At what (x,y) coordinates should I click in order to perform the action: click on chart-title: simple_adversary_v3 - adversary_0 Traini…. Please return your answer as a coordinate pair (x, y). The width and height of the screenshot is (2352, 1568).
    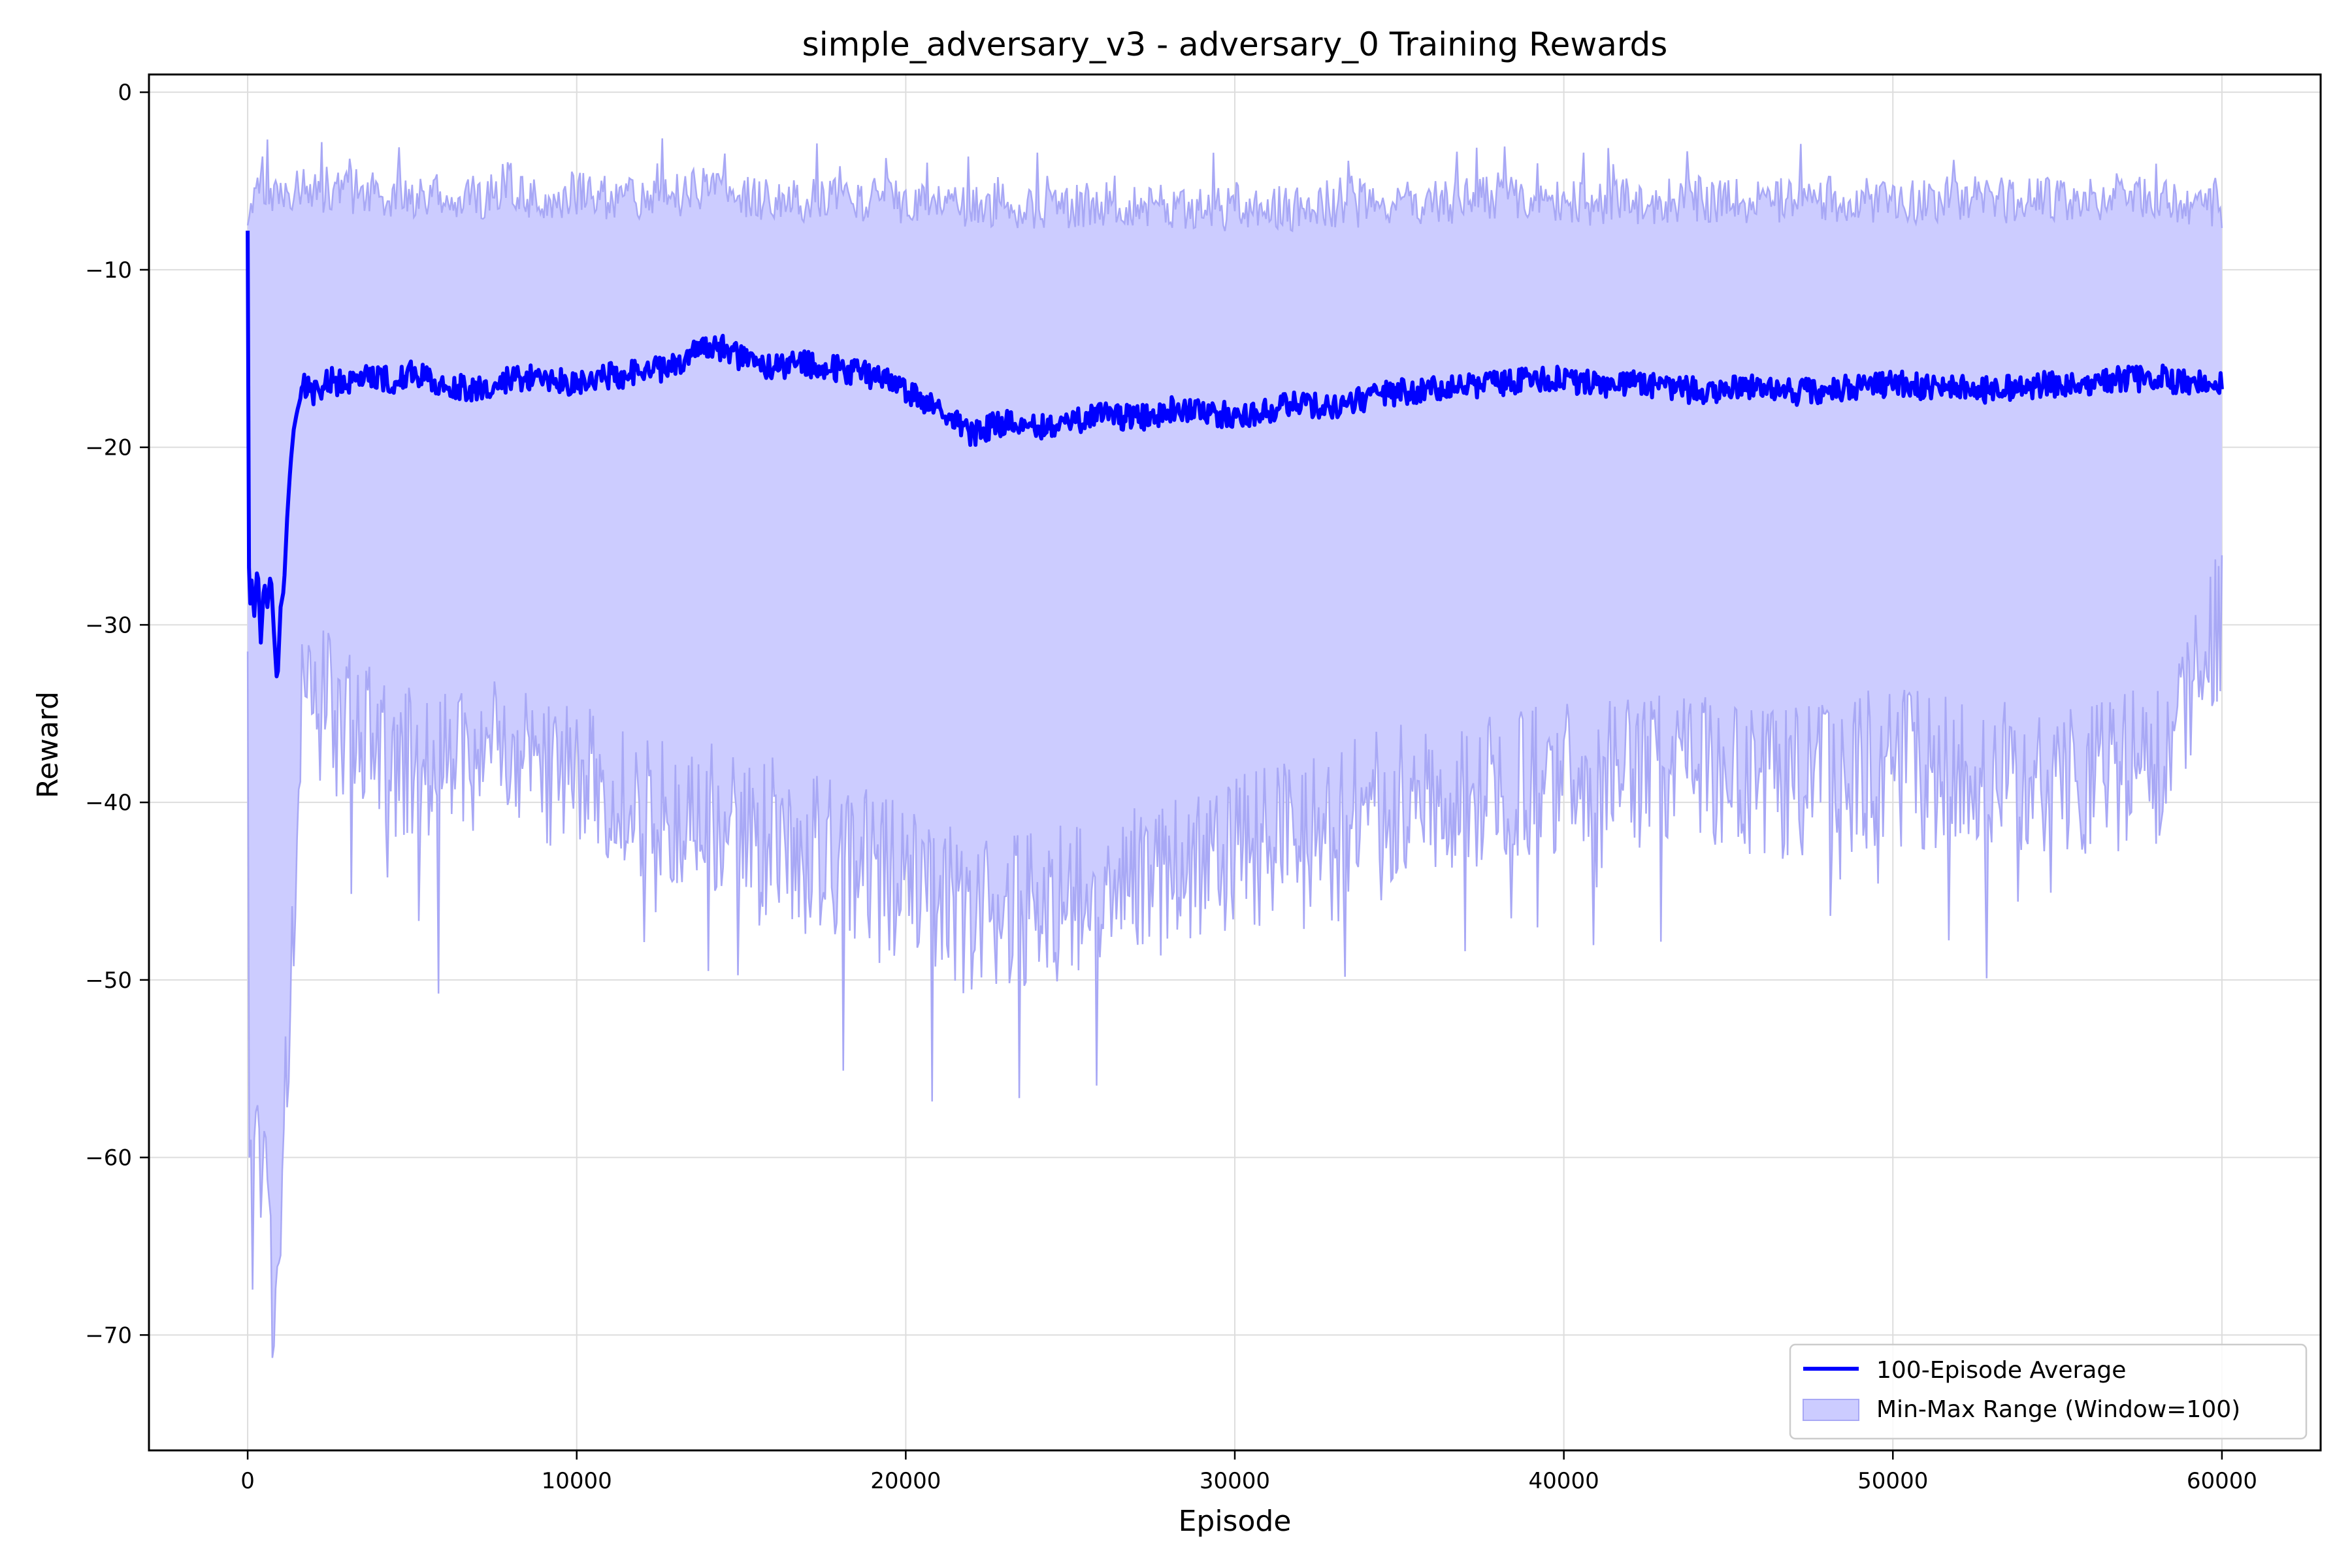
    Looking at the image, I should click on (1235, 44).